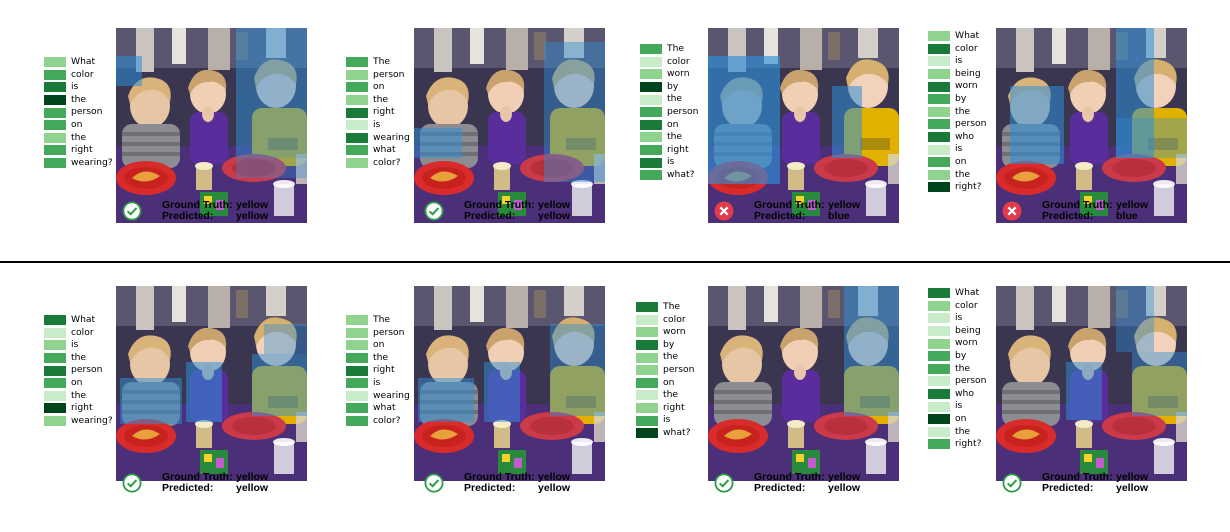 The height and width of the screenshot is (532, 1230). Describe the element at coordinates (132, 211) in the screenshot. I see `check-circle-icon` at that location.